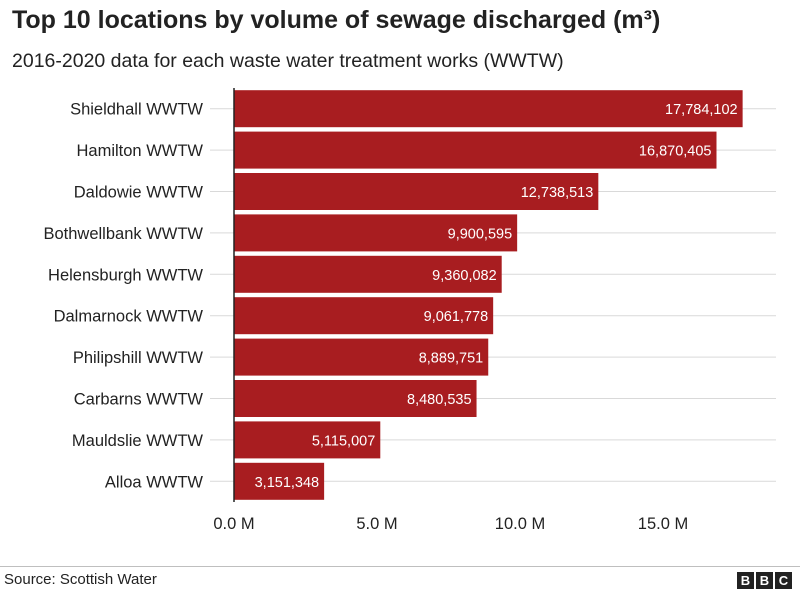 This screenshot has width=800, height=605. I want to click on value-label: 5,115,007, so click(343, 441).